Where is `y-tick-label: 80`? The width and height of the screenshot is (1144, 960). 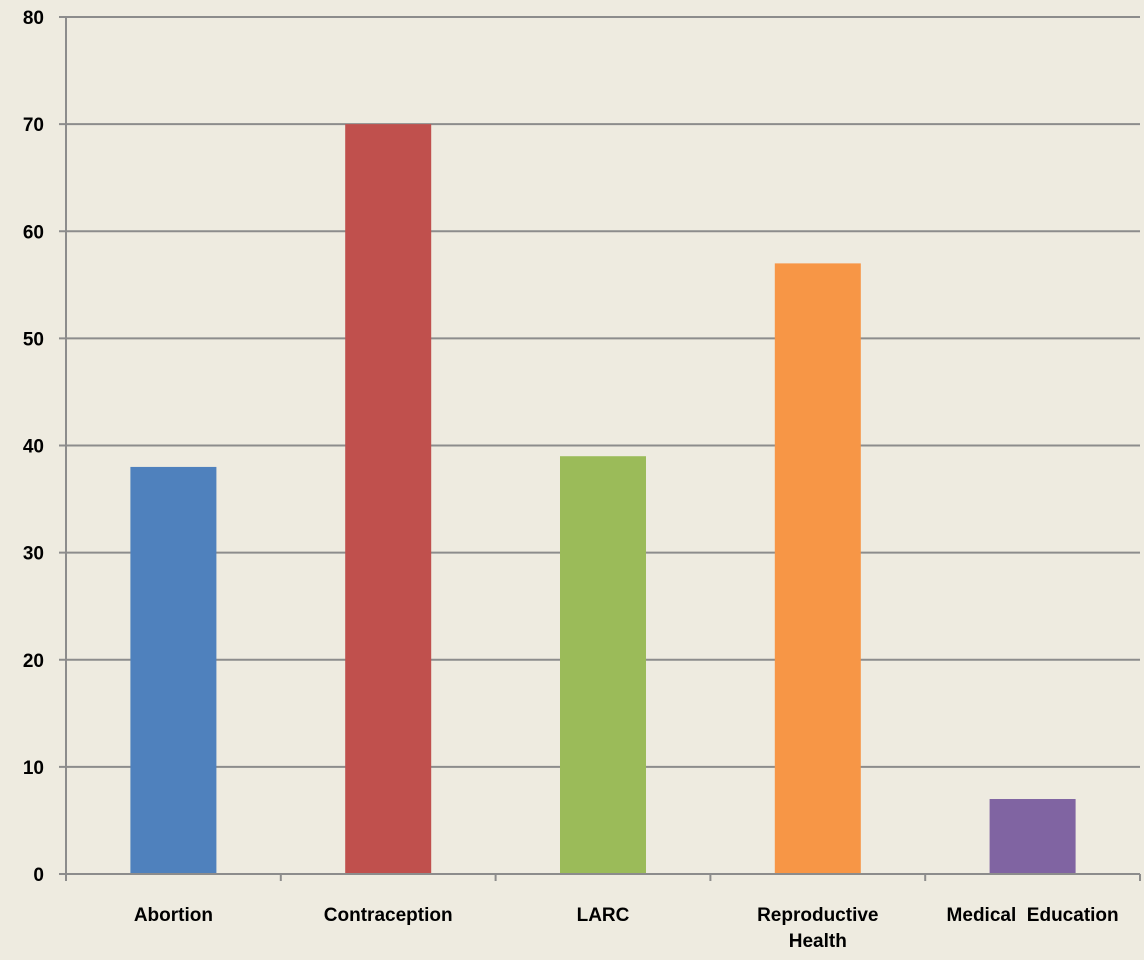 y-tick-label: 80 is located at coordinates (33, 18).